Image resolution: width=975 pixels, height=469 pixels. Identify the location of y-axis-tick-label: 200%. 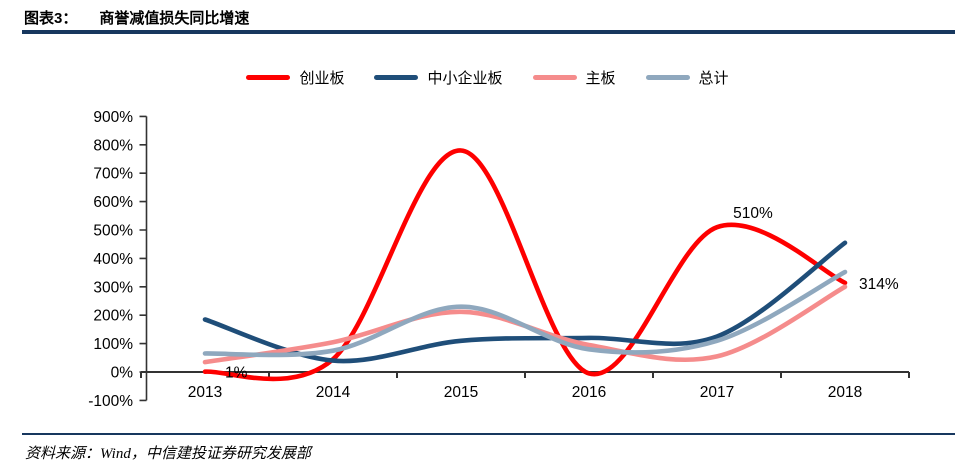
(113, 316).